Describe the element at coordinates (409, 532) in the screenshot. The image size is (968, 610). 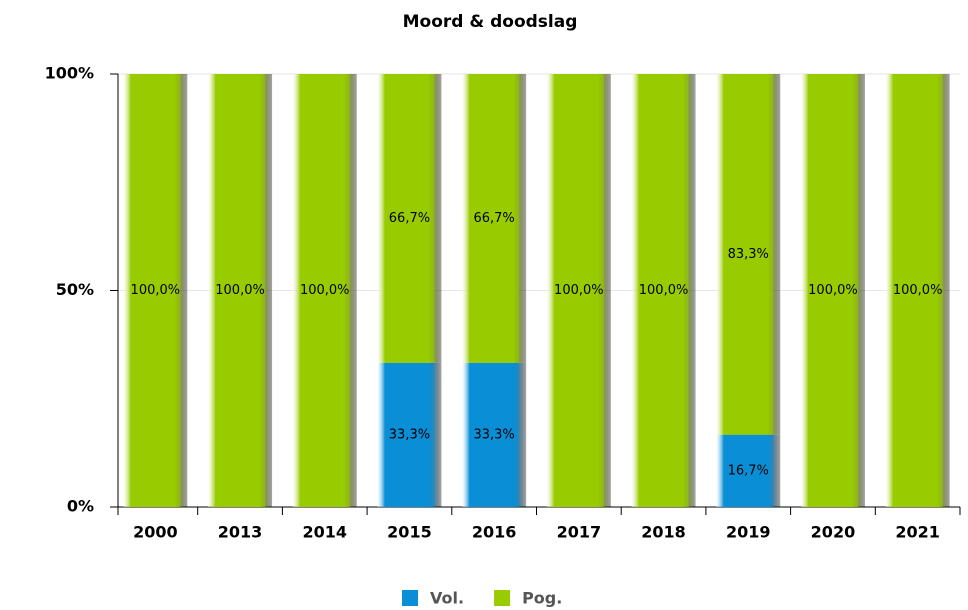
I see `x-tick-label: 2015` at that location.